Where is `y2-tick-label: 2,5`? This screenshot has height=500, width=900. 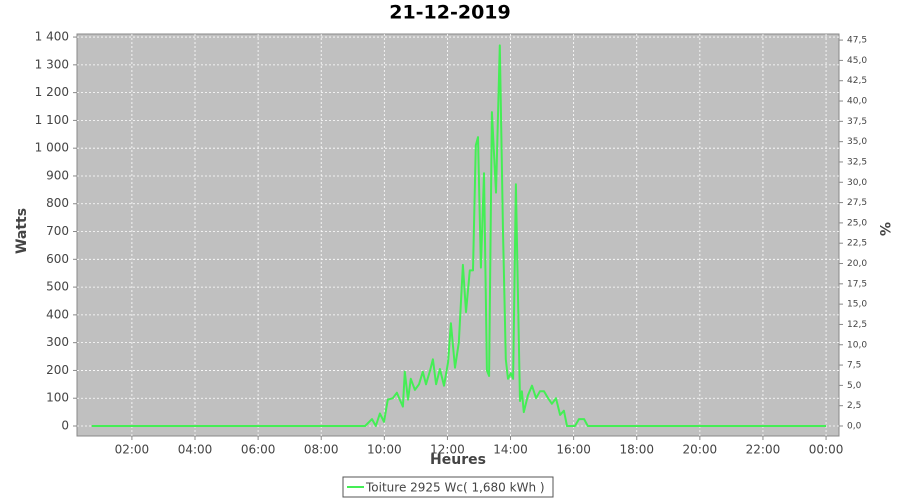
y2-tick-label: 2,5 is located at coordinates (854, 406).